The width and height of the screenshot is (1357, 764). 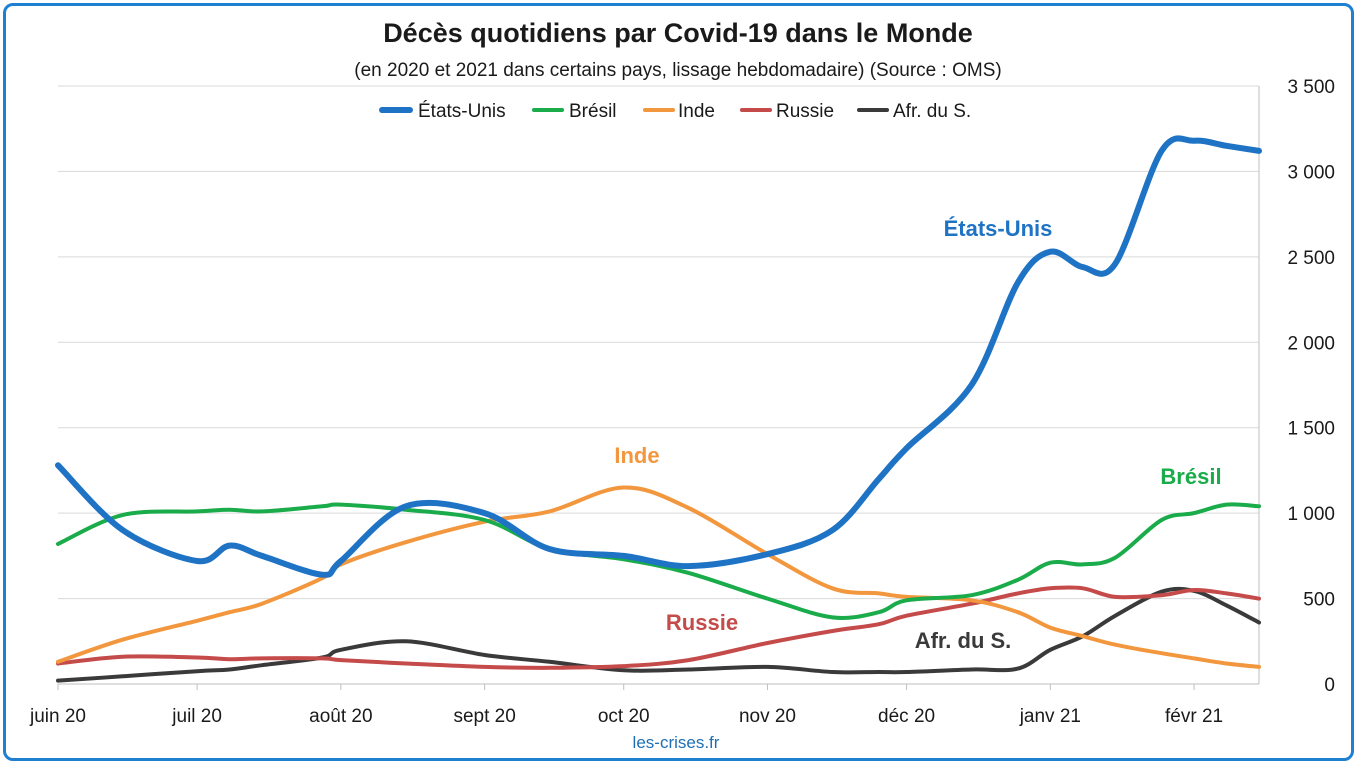 I want to click on series-line-afr-du-s, so click(x=658, y=634).